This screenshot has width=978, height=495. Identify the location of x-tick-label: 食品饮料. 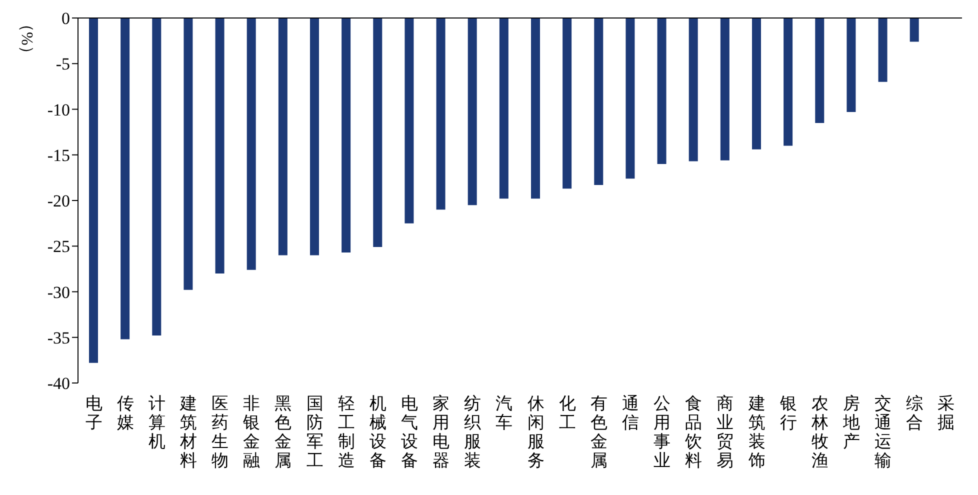
(693, 432).